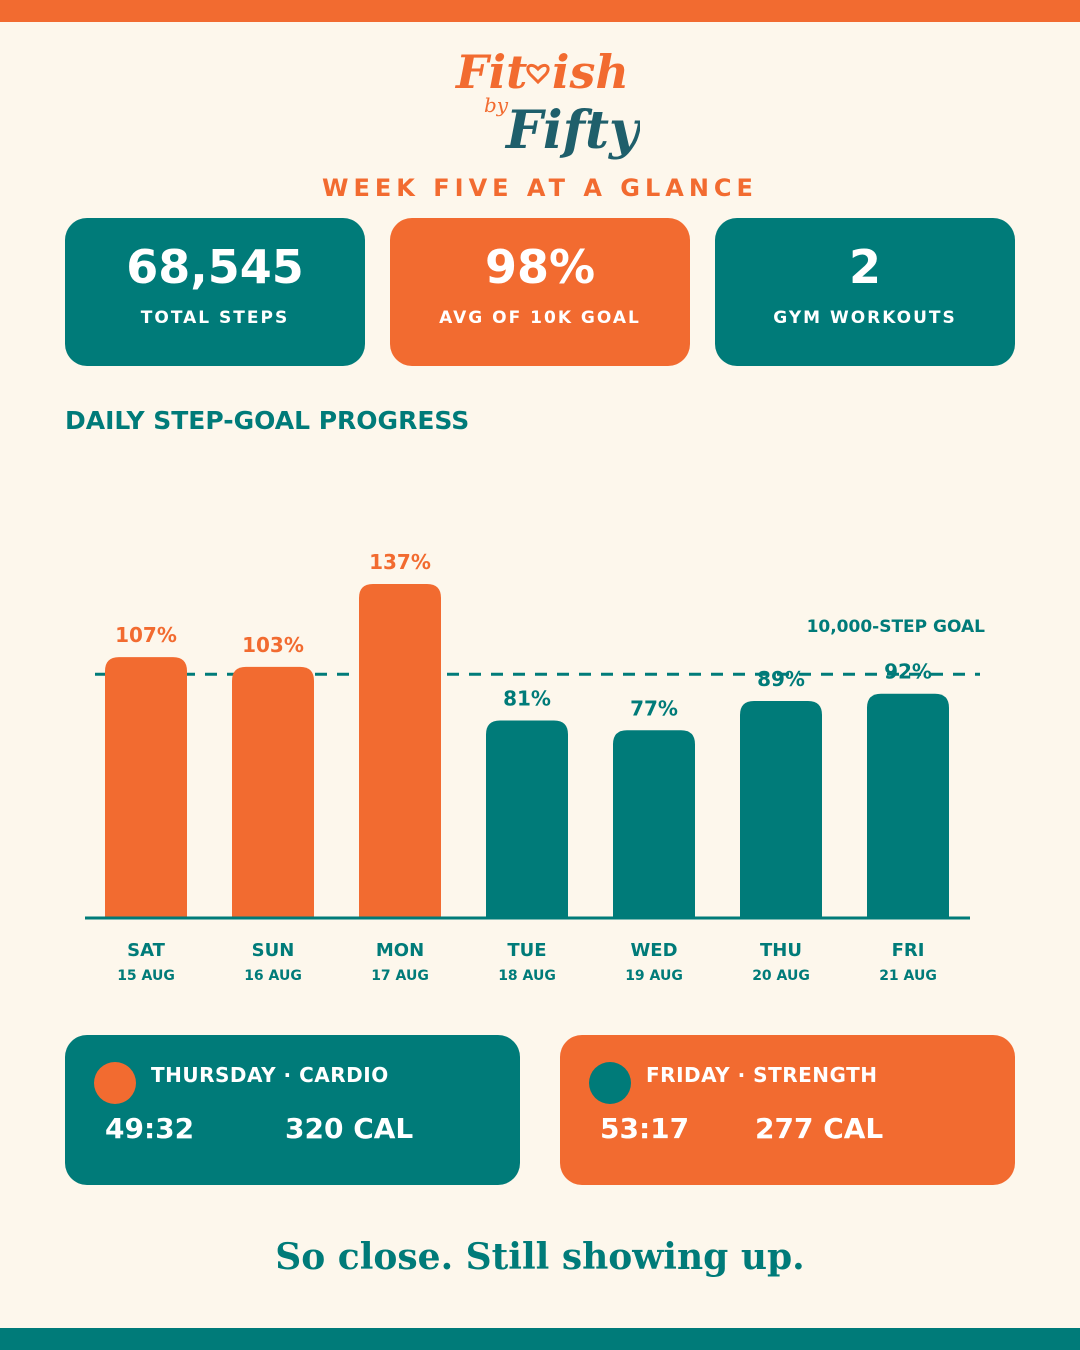  I want to click on bar-value-label: 89%, so click(781, 679).